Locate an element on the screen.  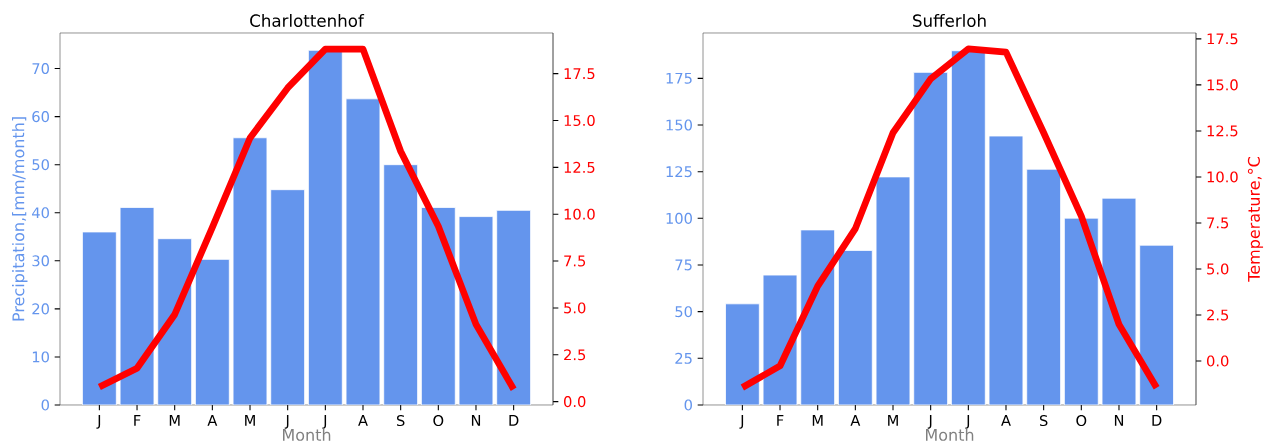
y-tick-label: 60 is located at coordinates (40, 117).